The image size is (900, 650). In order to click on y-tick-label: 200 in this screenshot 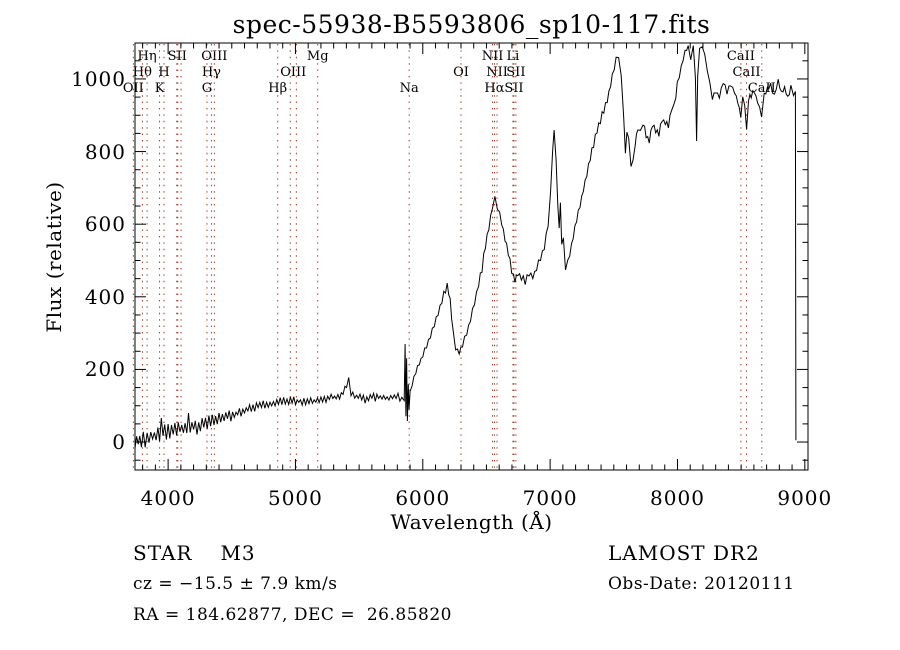, I will do `click(105, 369)`.